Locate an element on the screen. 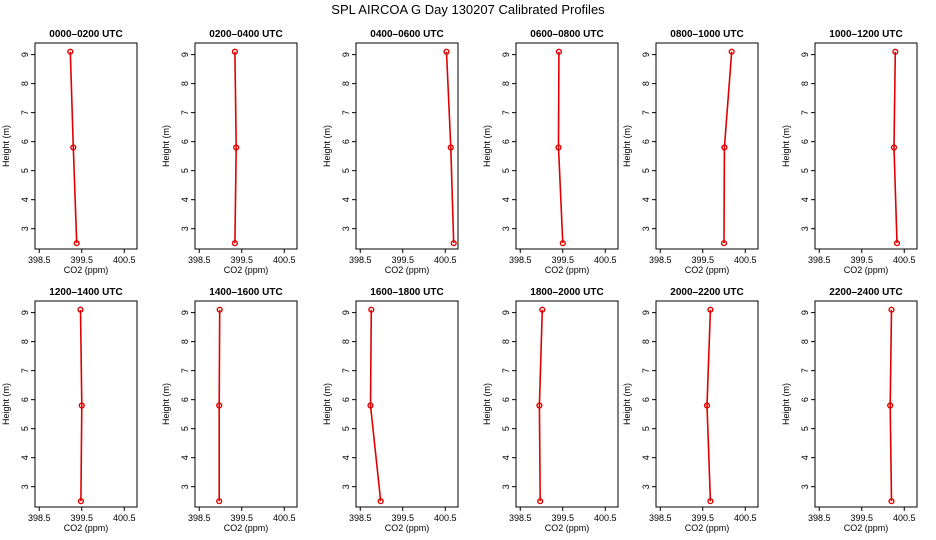 The width and height of the screenshot is (936, 540). panel-title: 1600–1800 UTC is located at coordinates (406, 292).